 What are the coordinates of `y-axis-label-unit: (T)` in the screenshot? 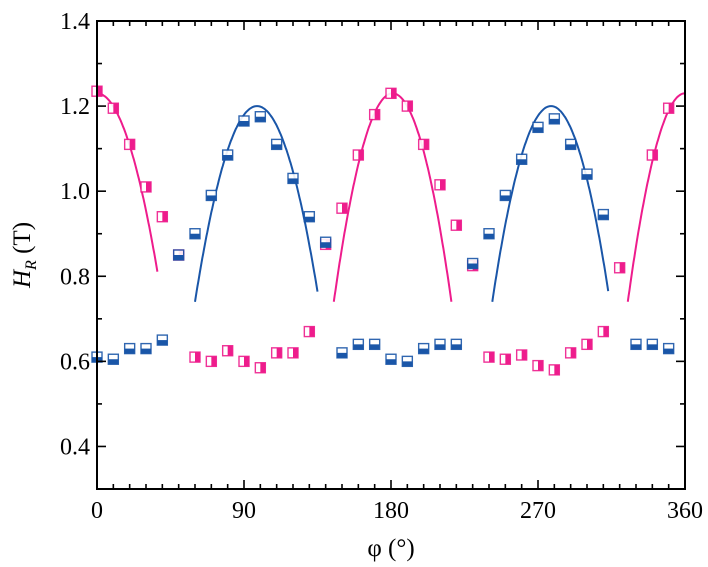 It's located at (22, 241).